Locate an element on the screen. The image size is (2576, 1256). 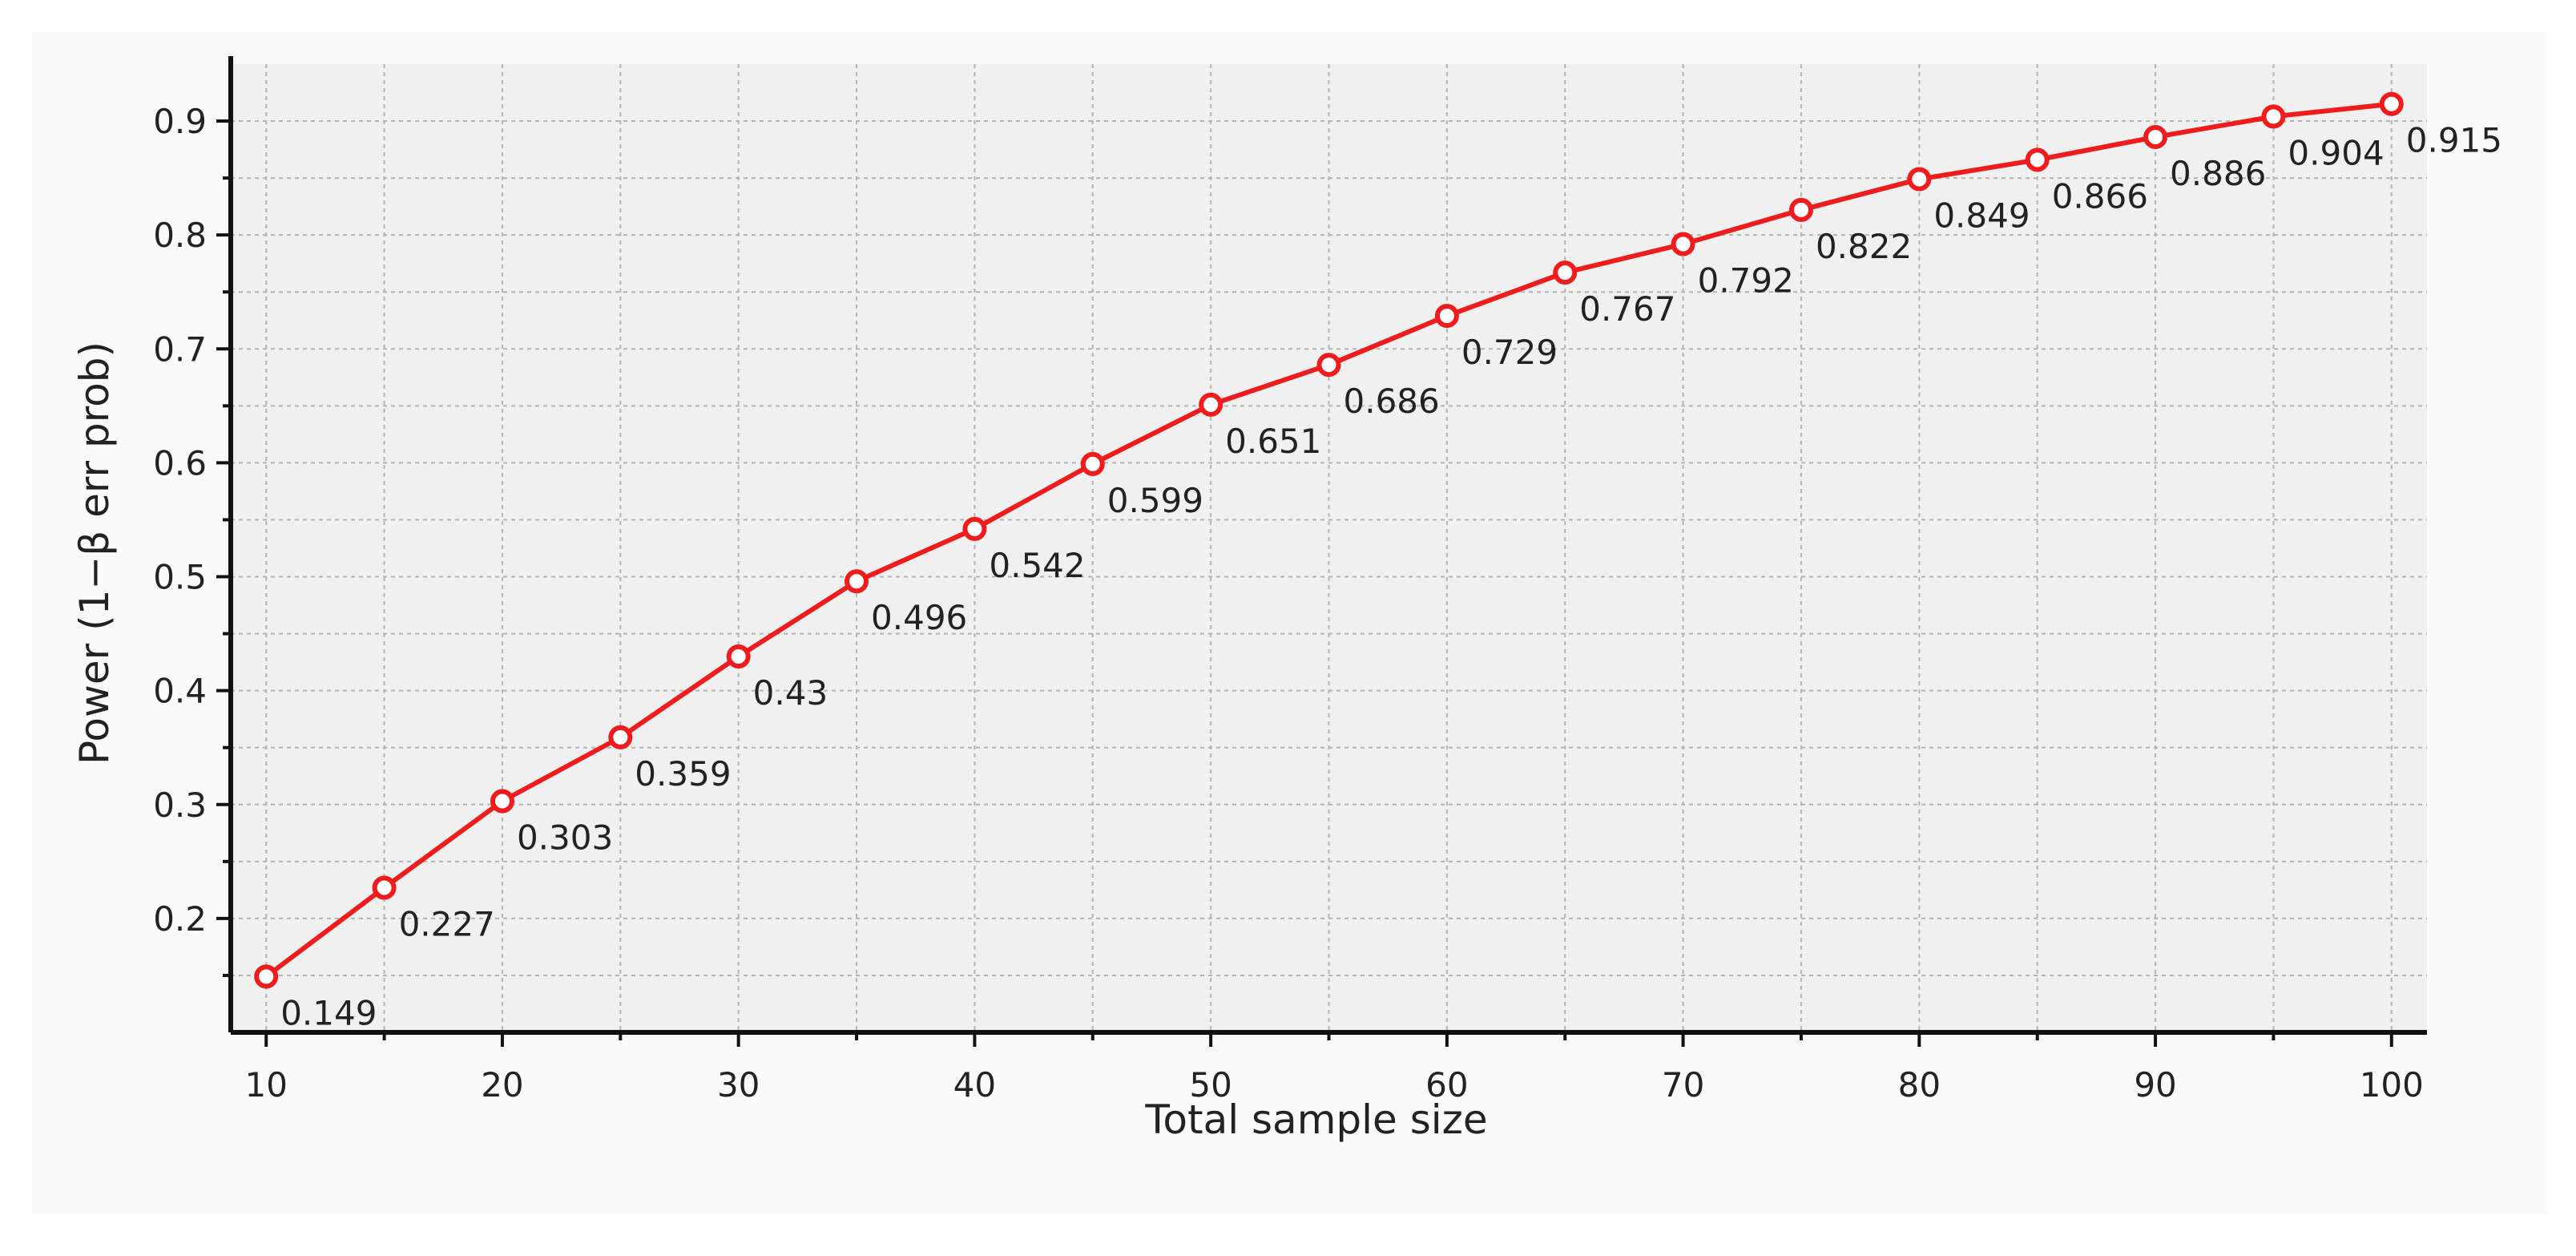
data-label: 0.542 is located at coordinates (1037, 565).